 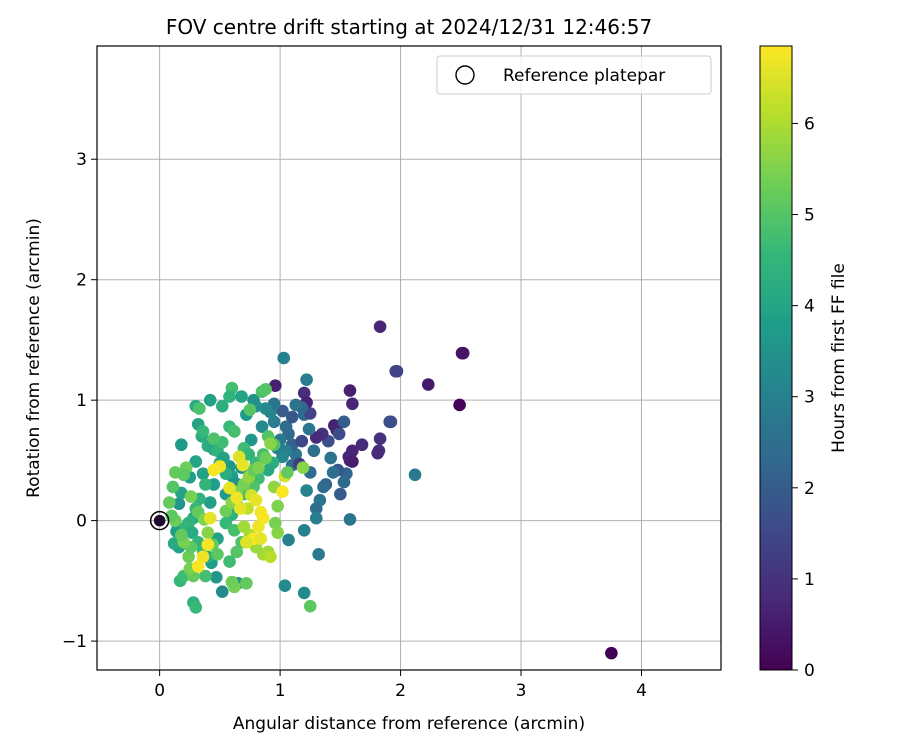 What do you see at coordinates (809, 124) in the screenshot?
I see `colorbar-tick-label: 6` at bounding box center [809, 124].